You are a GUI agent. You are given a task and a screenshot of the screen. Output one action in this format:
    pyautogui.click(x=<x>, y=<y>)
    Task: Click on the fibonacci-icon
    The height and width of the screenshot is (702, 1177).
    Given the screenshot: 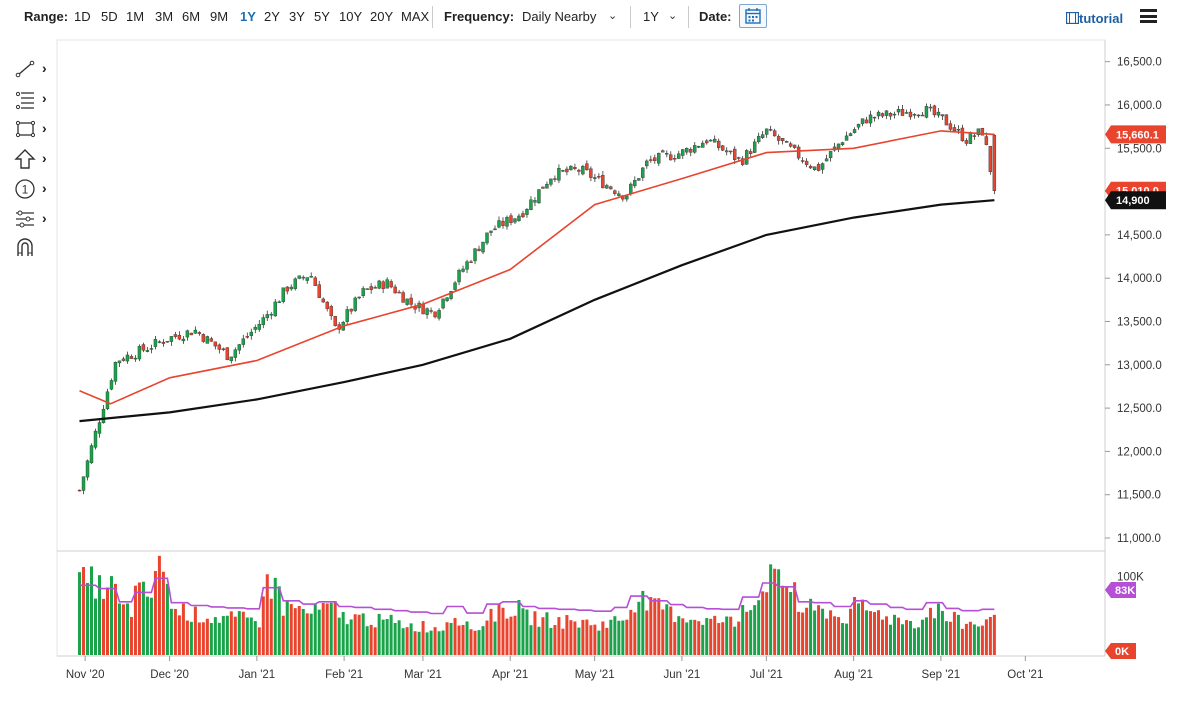 What is the action you would take?
    pyautogui.click(x=24, y=100)
    